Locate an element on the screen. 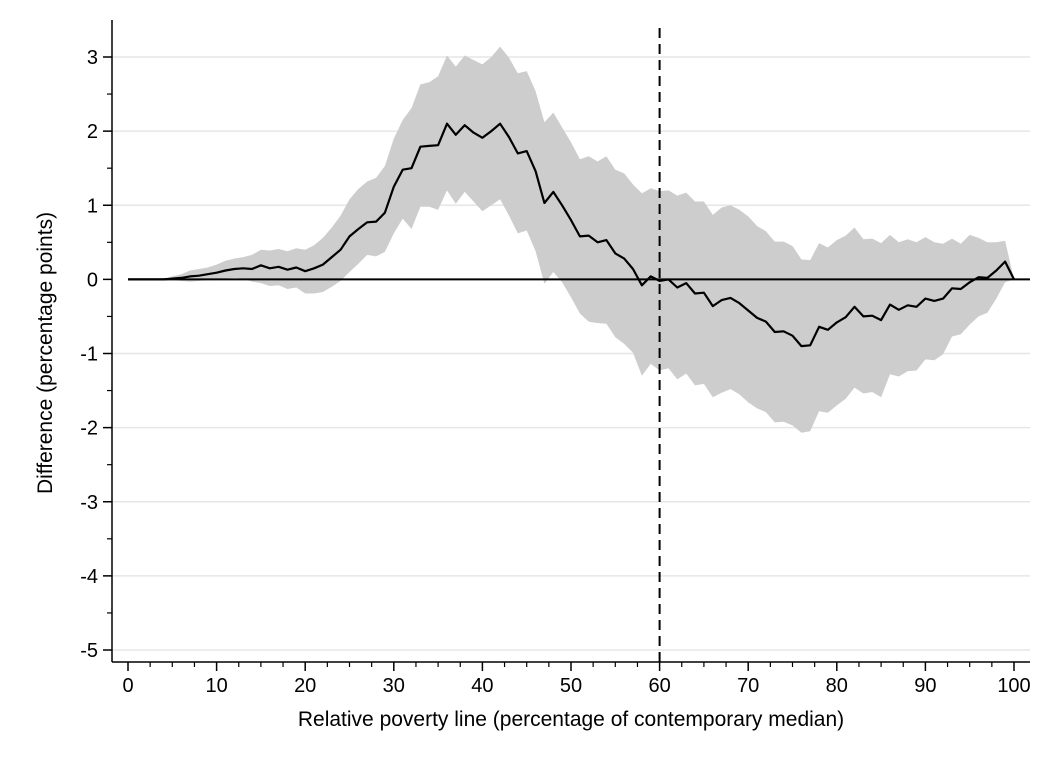 Image resolution: width=1056 pixels, height=769 pixels. y-tick-label: -2 is located at coordinates (89, 429).